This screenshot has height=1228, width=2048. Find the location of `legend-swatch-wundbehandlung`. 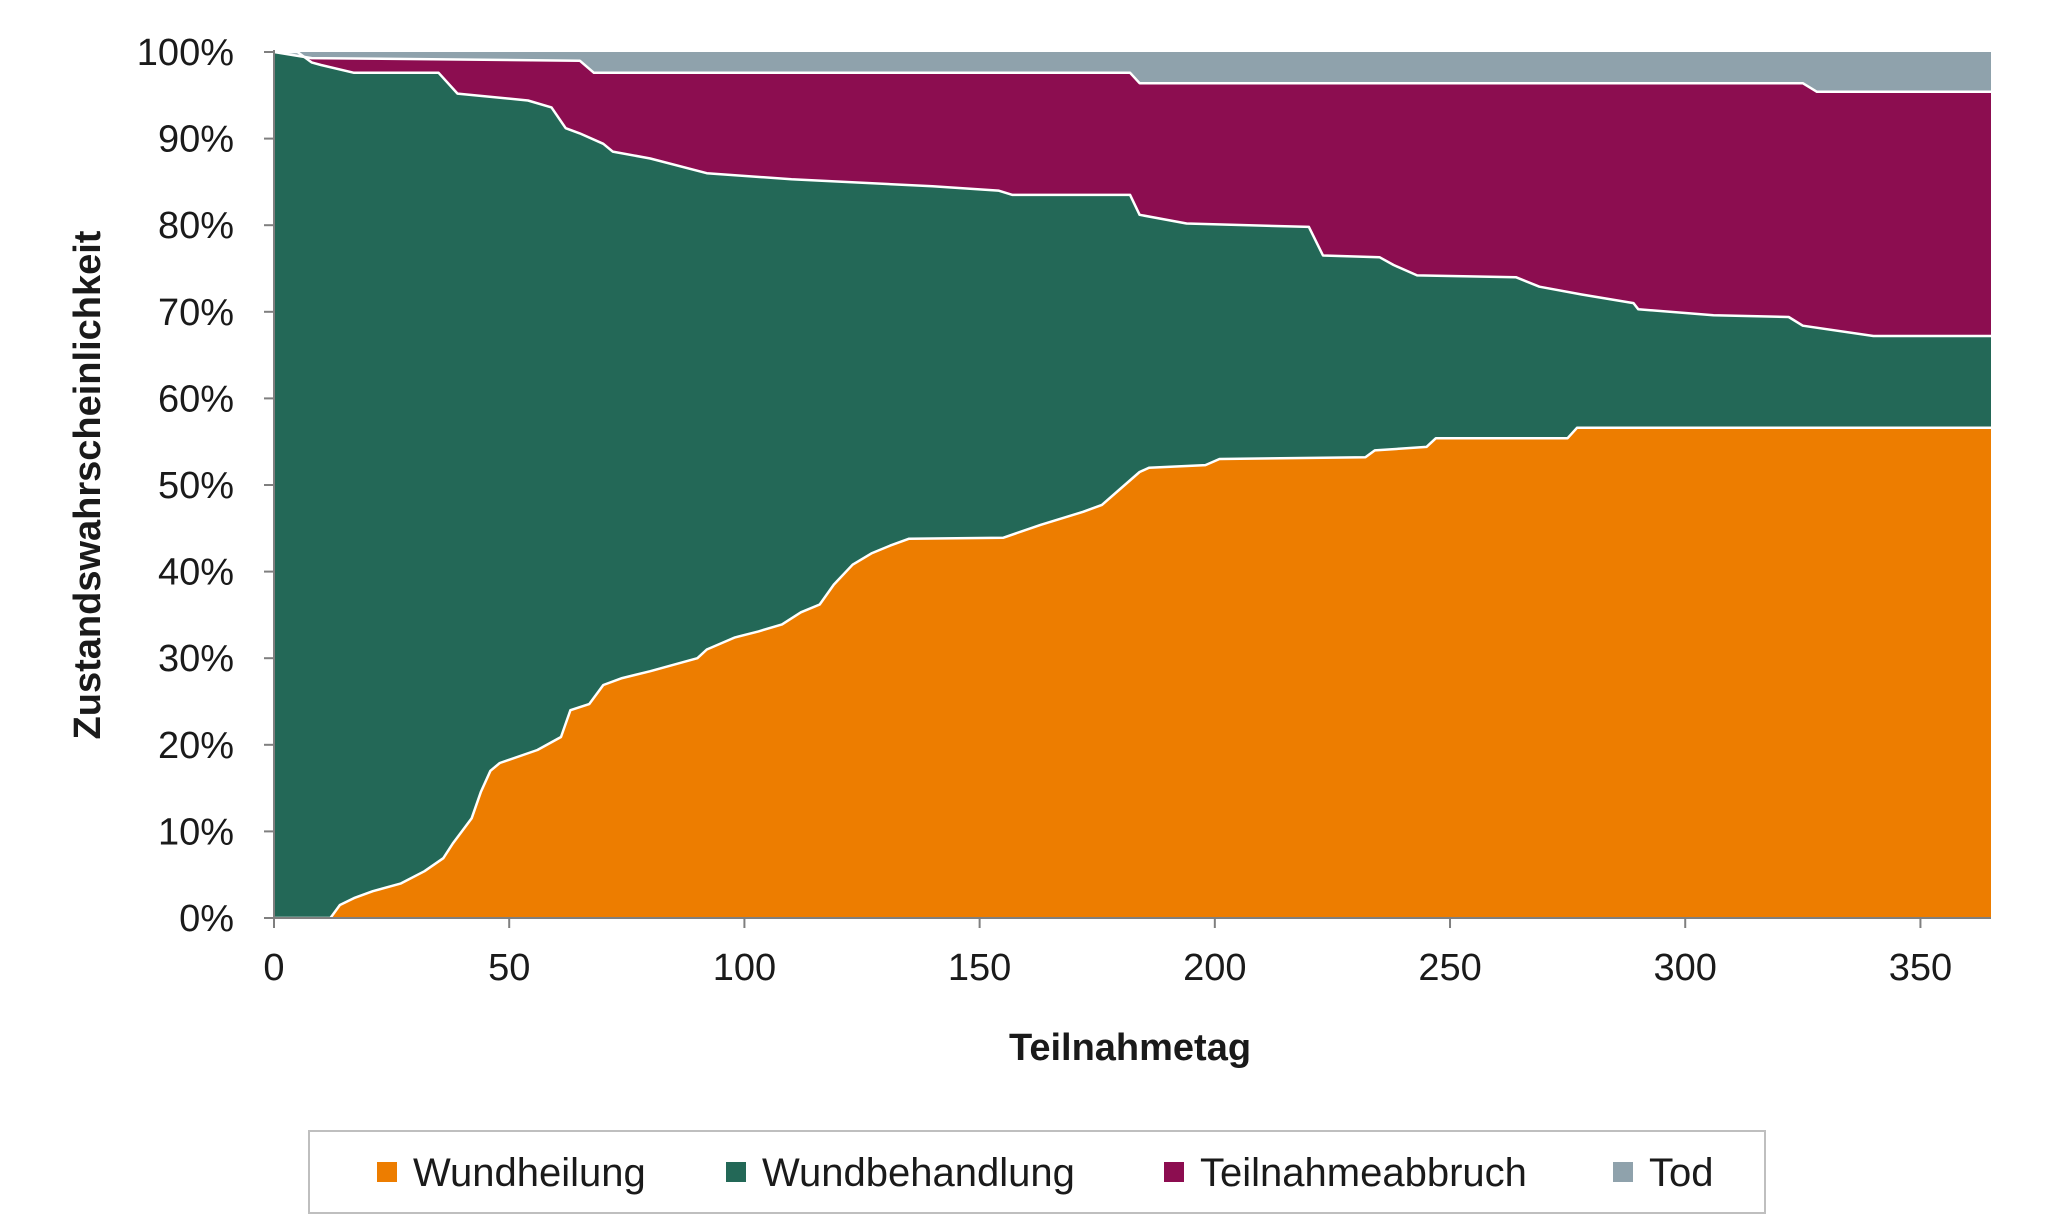

legend-swatch-wundbehandlung is located at coordinates (736, 1172).